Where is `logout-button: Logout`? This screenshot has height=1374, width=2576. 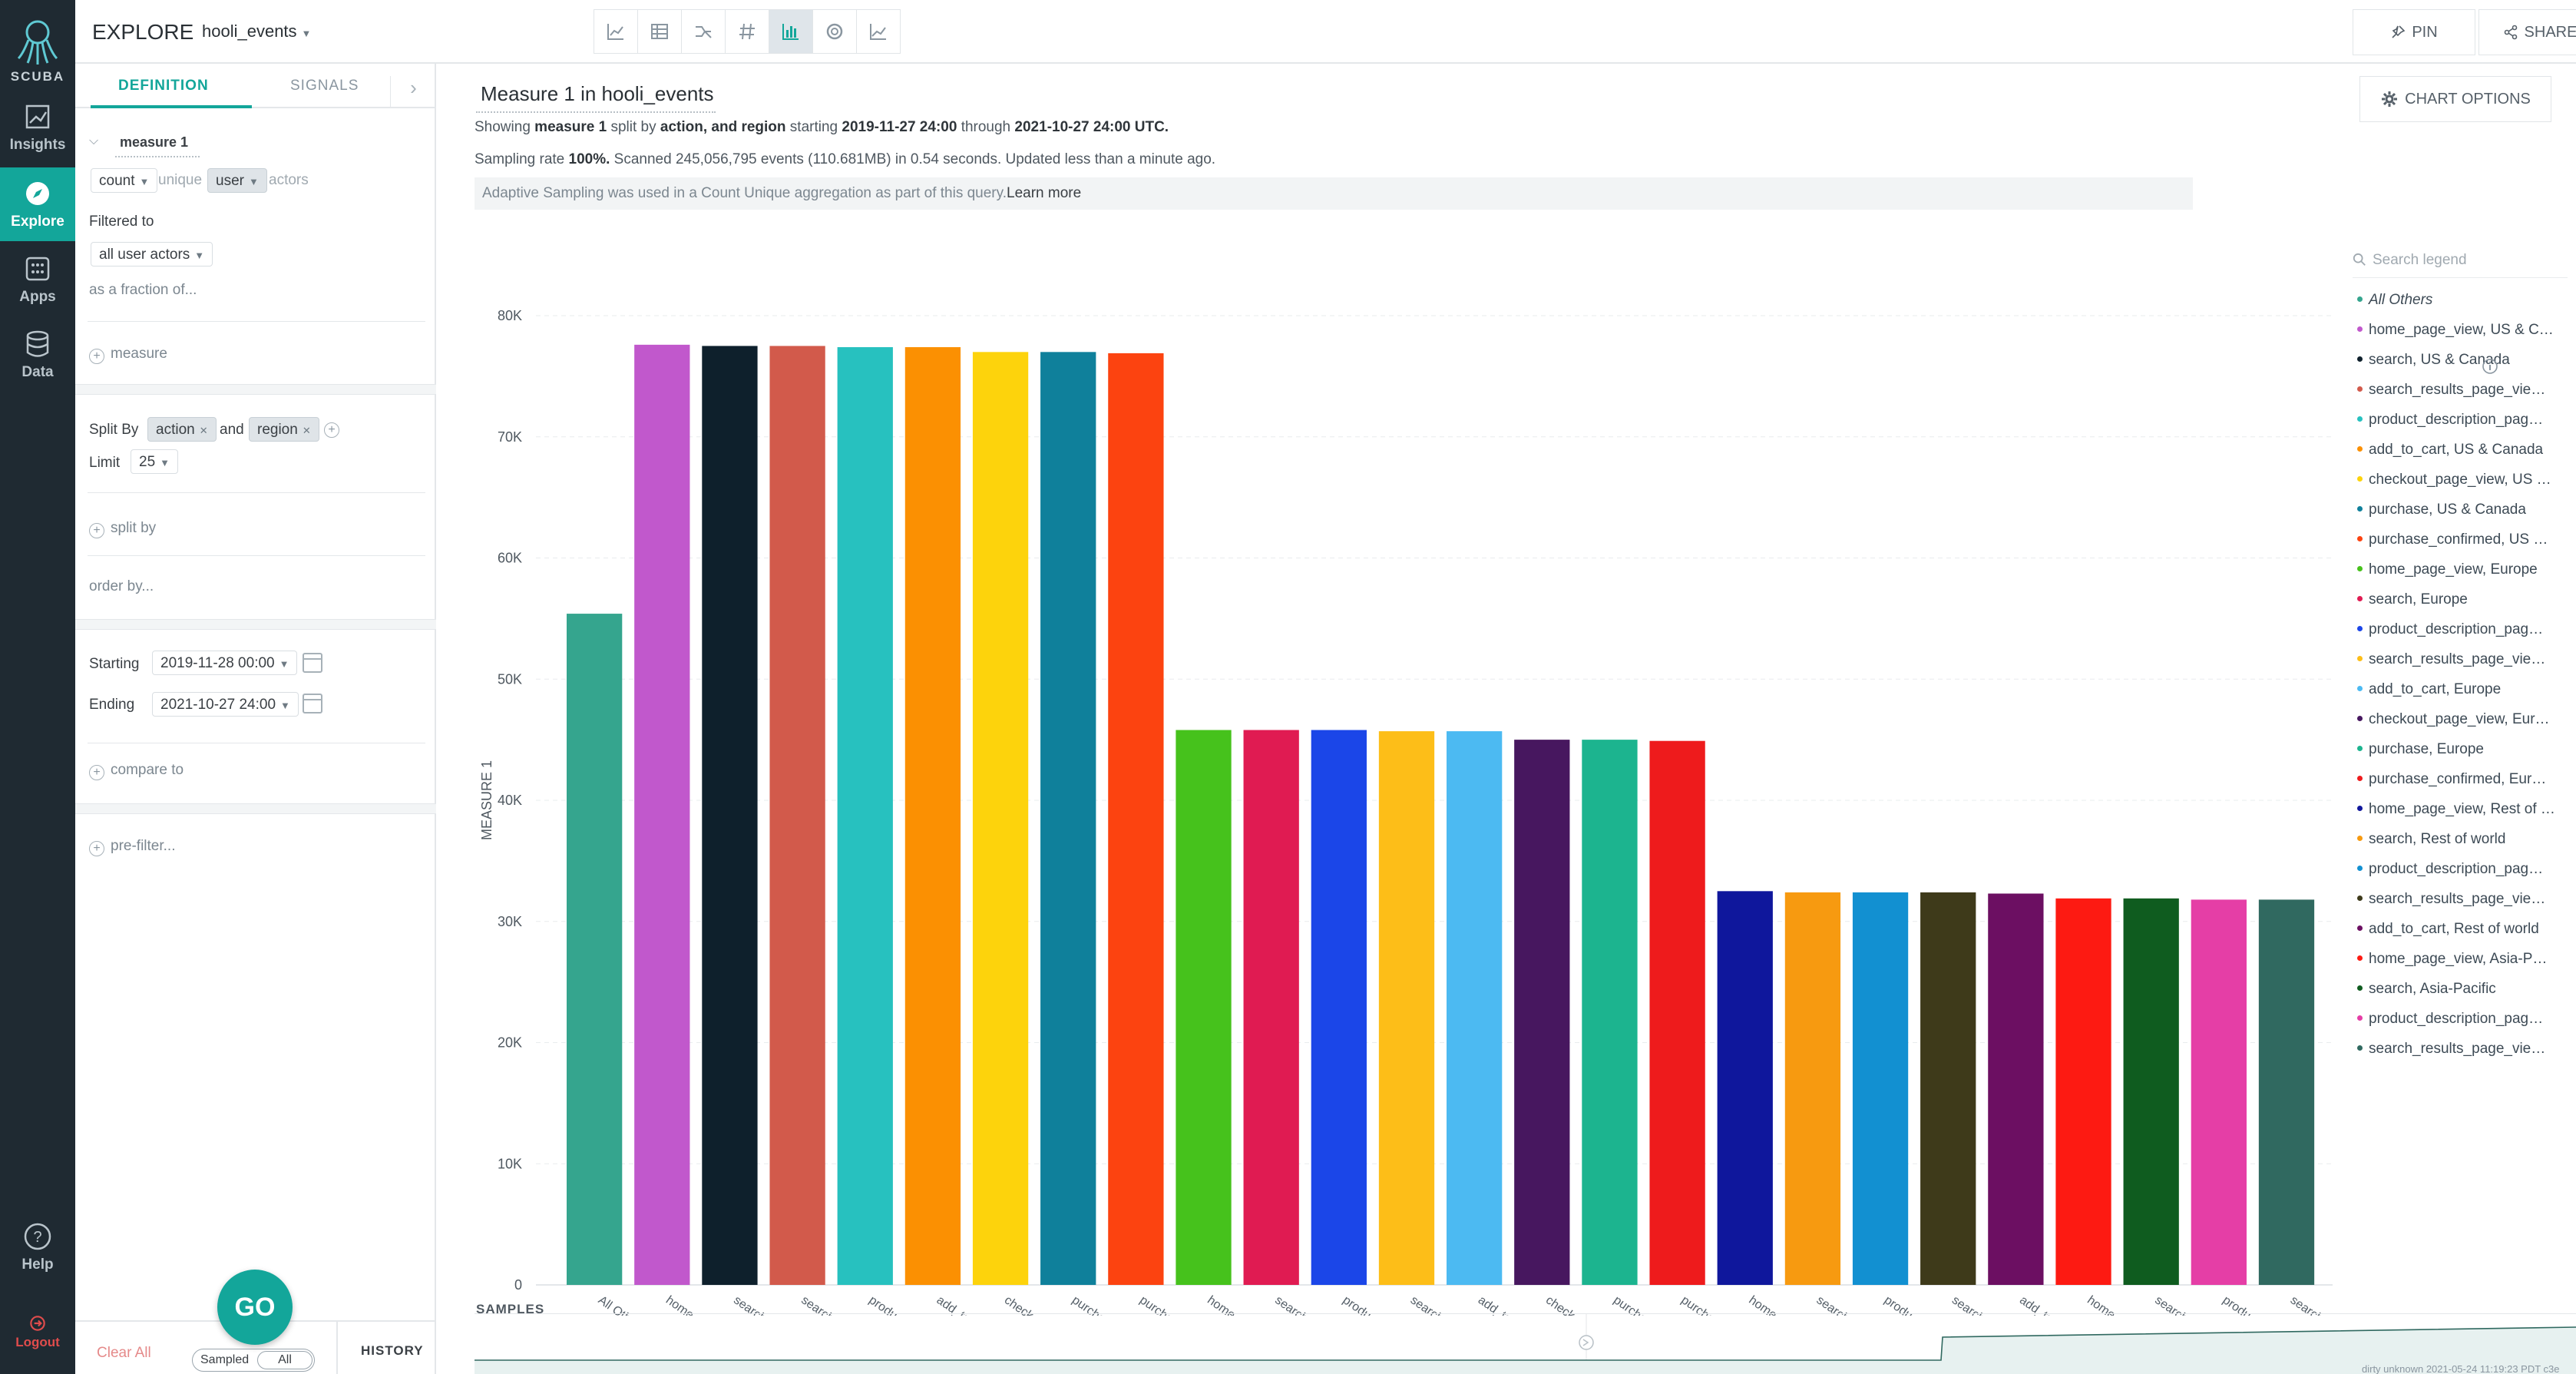 logout-button: Logout is located at coordinates (37, 1331).